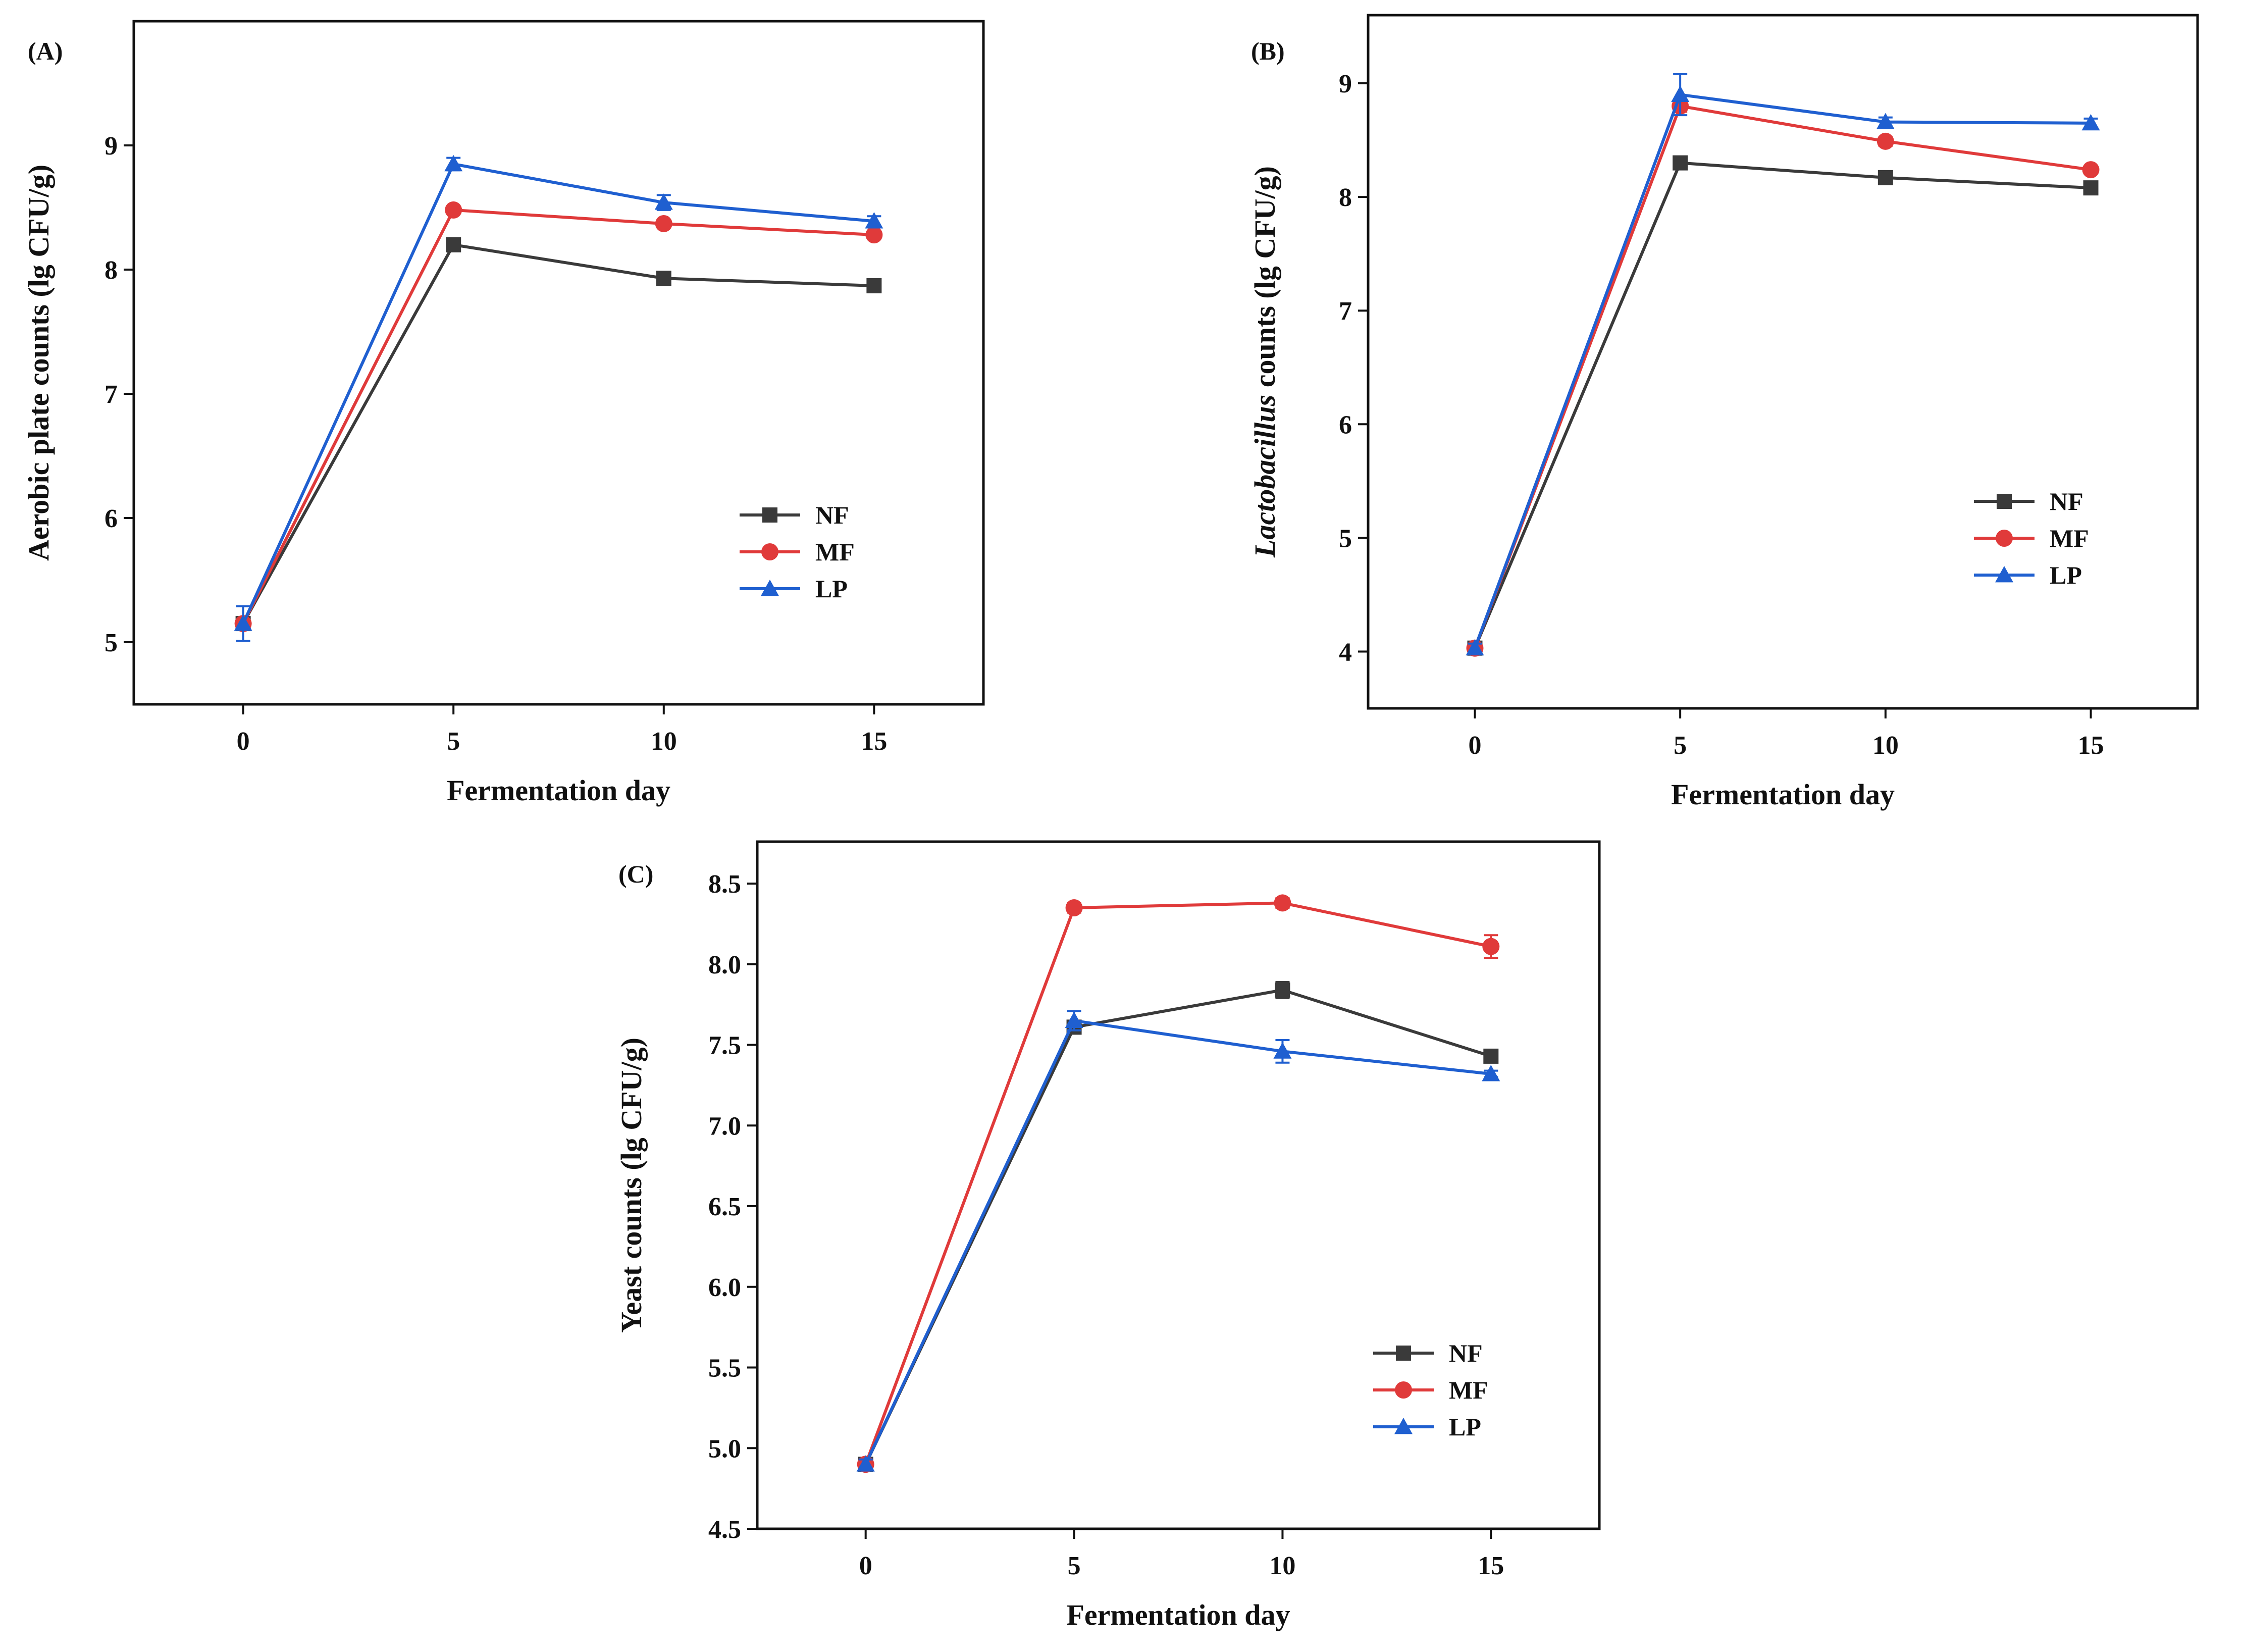  What do you see at coordinates (724, 884) in the screenshot?
I see `y-tick-label: 8.5` at bounding box center [724, 884].